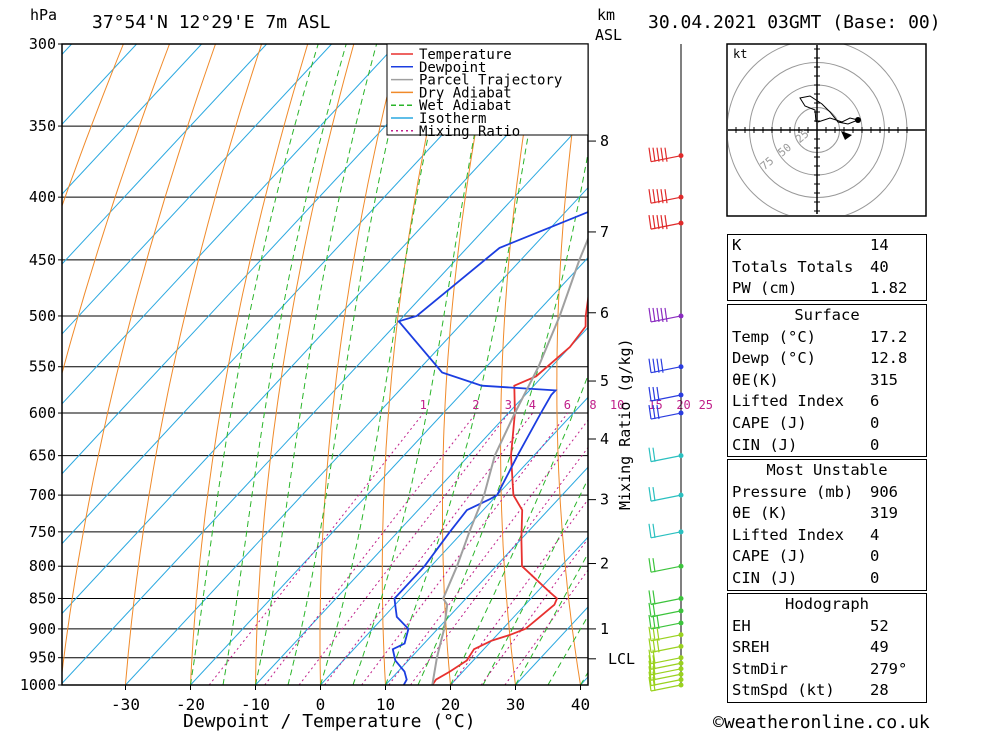  Describe the element at coordinates (760, 668) in the screenshot. I see `row-label: StmDir` at that location.